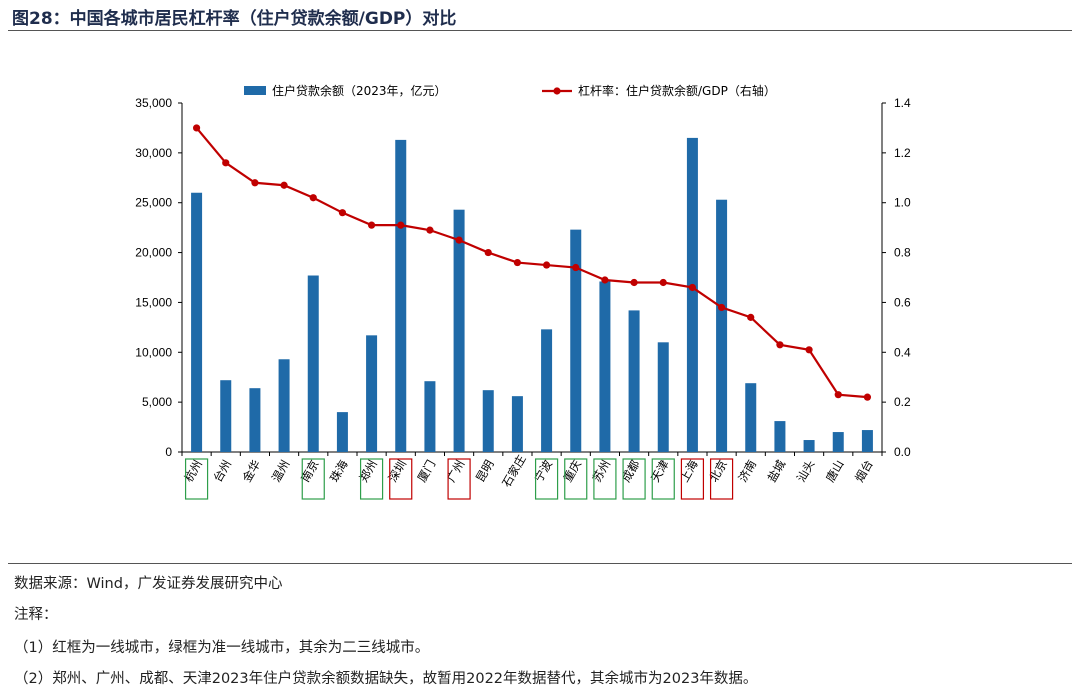 The height and width of the screenshot is (698, 1080). Describe the element at coordinates (339, 470) in the screenshot. I see `x-tick-label: 珠海` at that location.